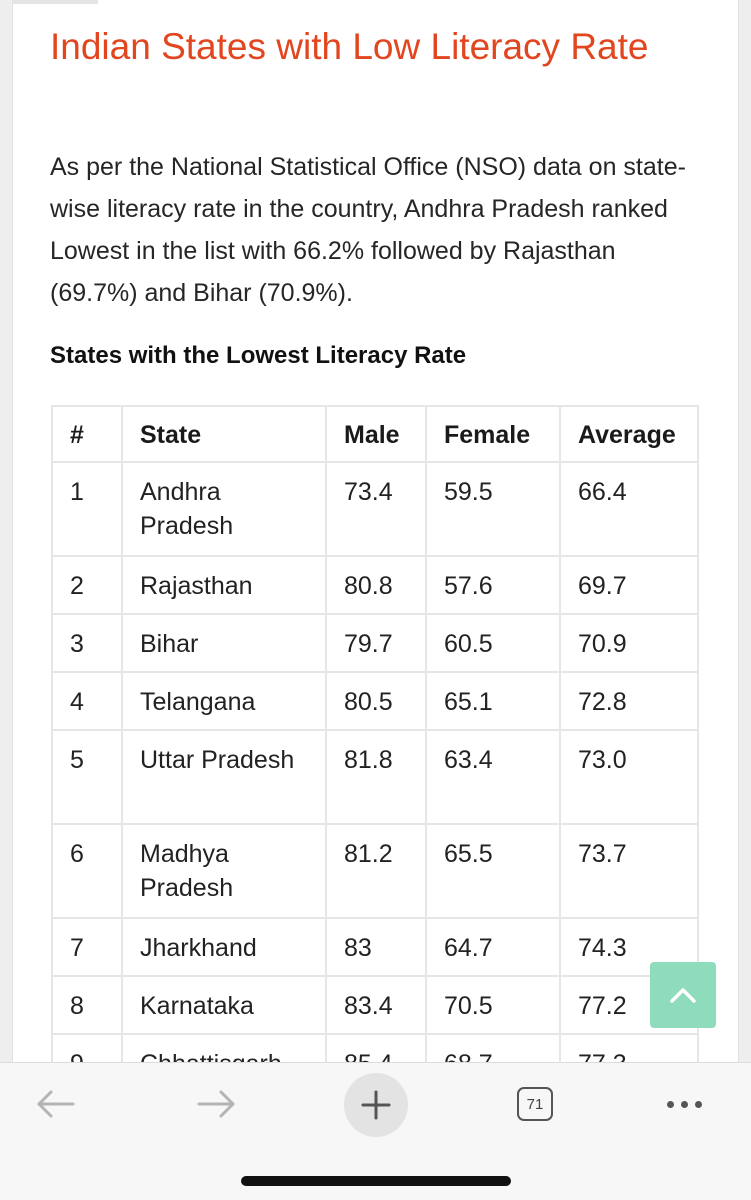 The height and width of the screenshot is (1200, 751). I want to click on cell-num: 7, so click(87, 947).